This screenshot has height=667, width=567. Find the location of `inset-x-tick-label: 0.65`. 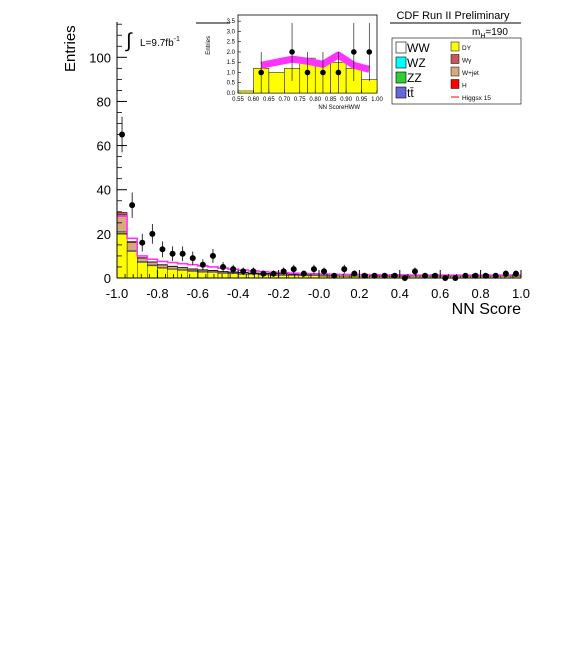

inset-x-tick-label: 0.65 is located at coordinates (269, 100).